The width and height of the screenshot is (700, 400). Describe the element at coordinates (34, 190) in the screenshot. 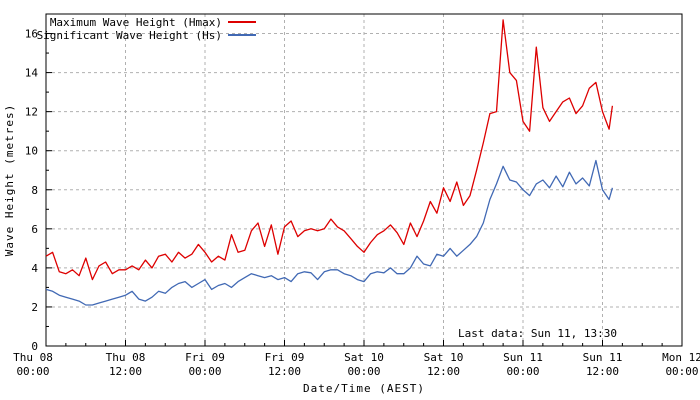

I see `y-tick-label: 8` at that location.